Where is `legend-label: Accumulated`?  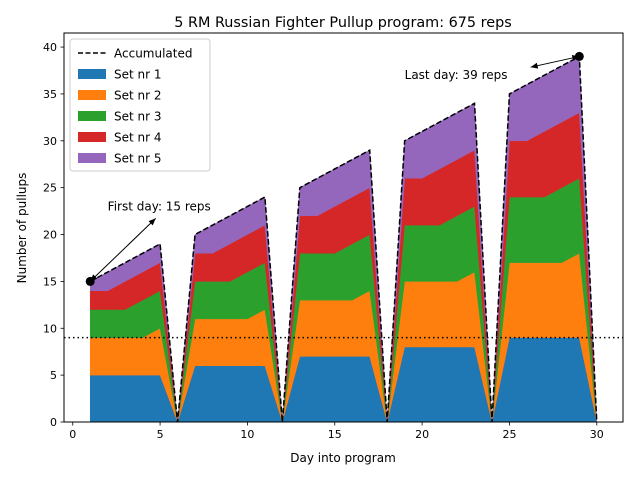 legend-label: Accumulated is located at coordinates (153, 54).